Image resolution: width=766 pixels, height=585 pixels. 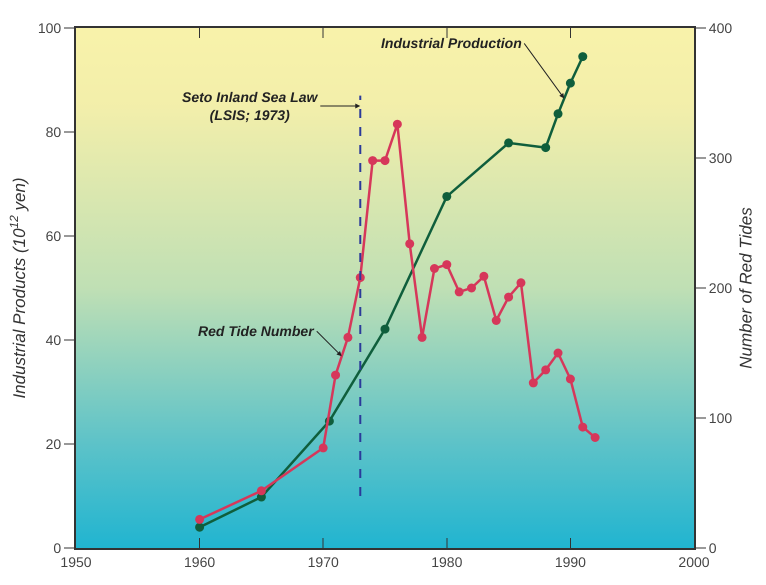 What do you see at coordinates (76, 562) in the screenshot?
I see `x-tick-label: 1950` at bounding box center [76, 562].